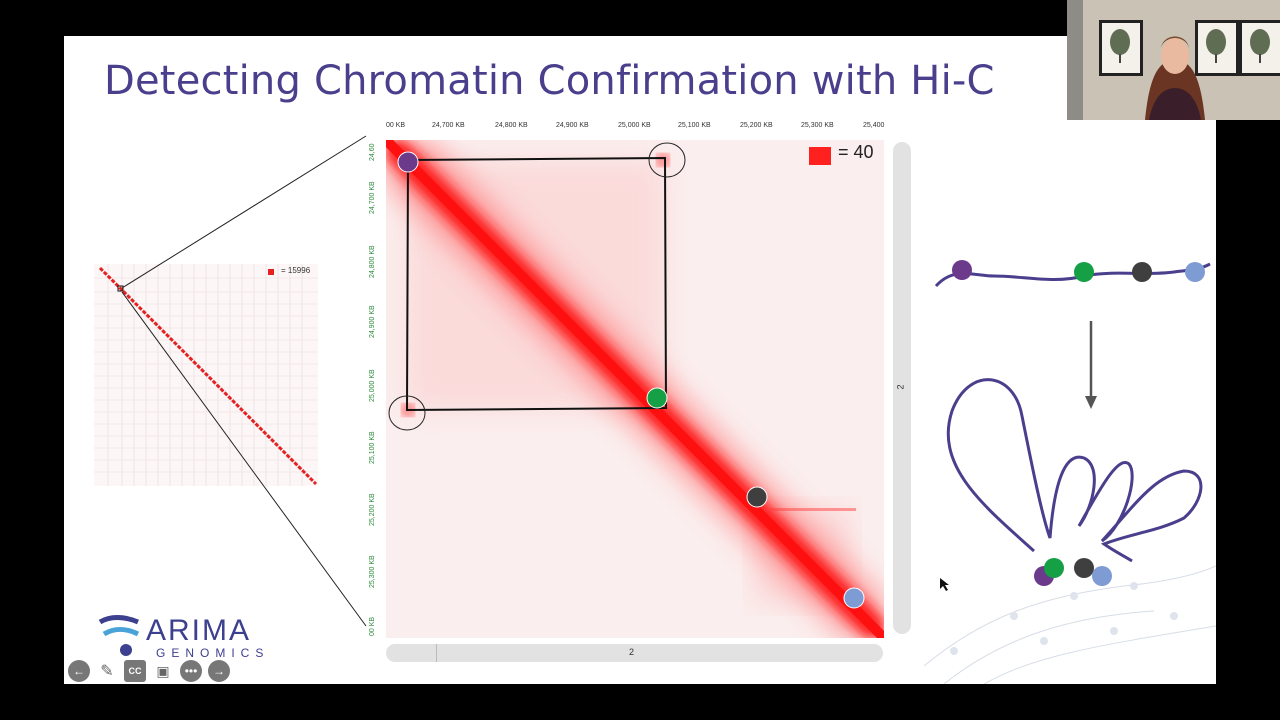  I want to click on x-tick: 24,800 KB, so click(511, 125).